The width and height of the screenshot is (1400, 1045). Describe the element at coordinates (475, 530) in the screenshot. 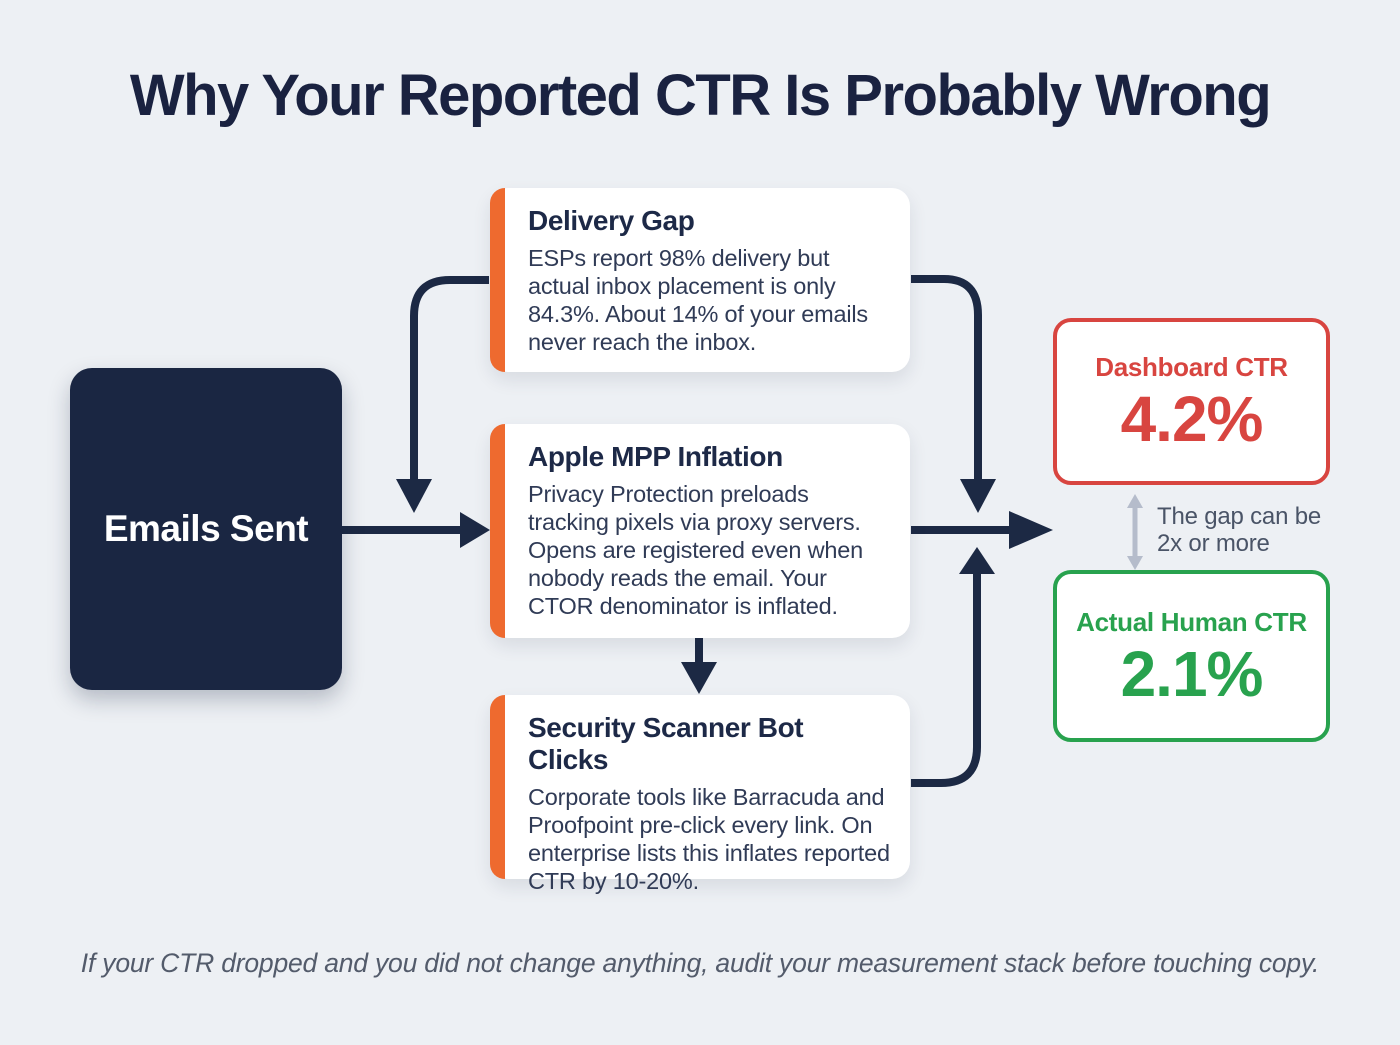

I see `arrowhead-emails-to-mpp` at that location.